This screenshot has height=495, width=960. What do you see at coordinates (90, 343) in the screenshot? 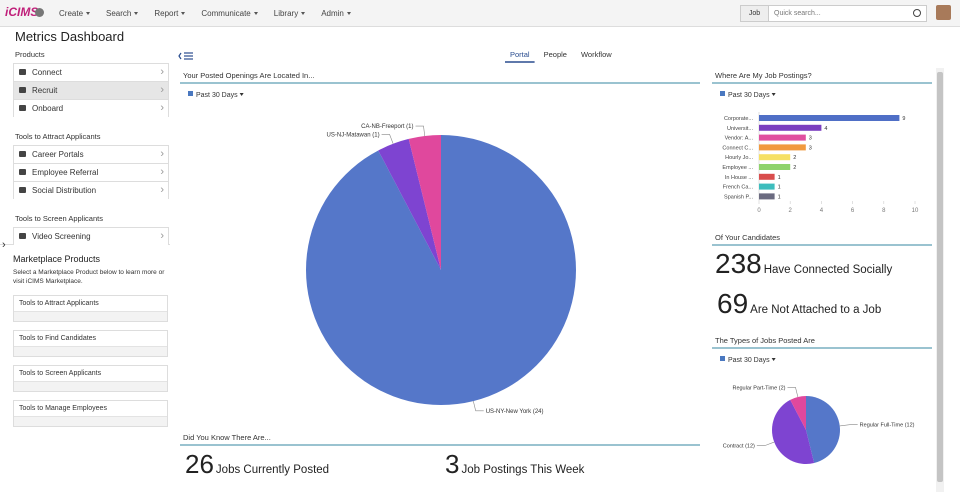
I see `marketplace-item: Tools to Find Candidates` at bounding box center [90, 343].